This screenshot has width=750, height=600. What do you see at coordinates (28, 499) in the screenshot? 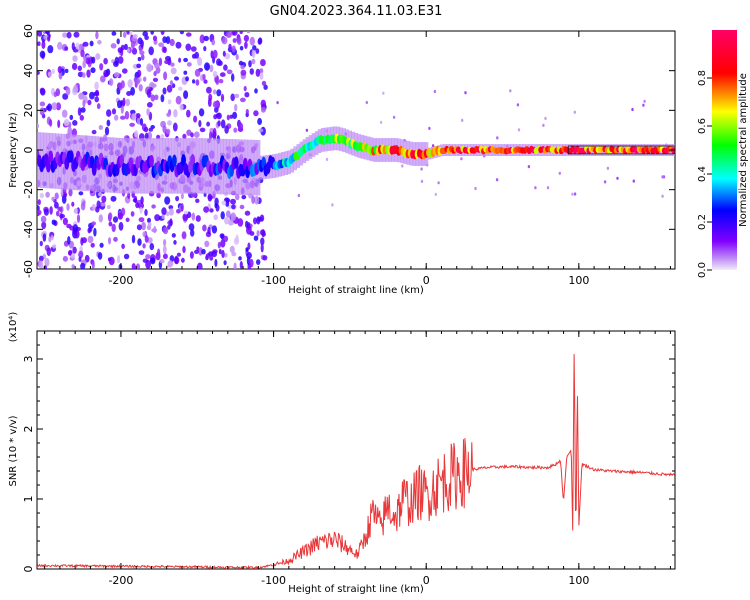
I see `y-tick-label: 1` at bounding box center [28, 499].